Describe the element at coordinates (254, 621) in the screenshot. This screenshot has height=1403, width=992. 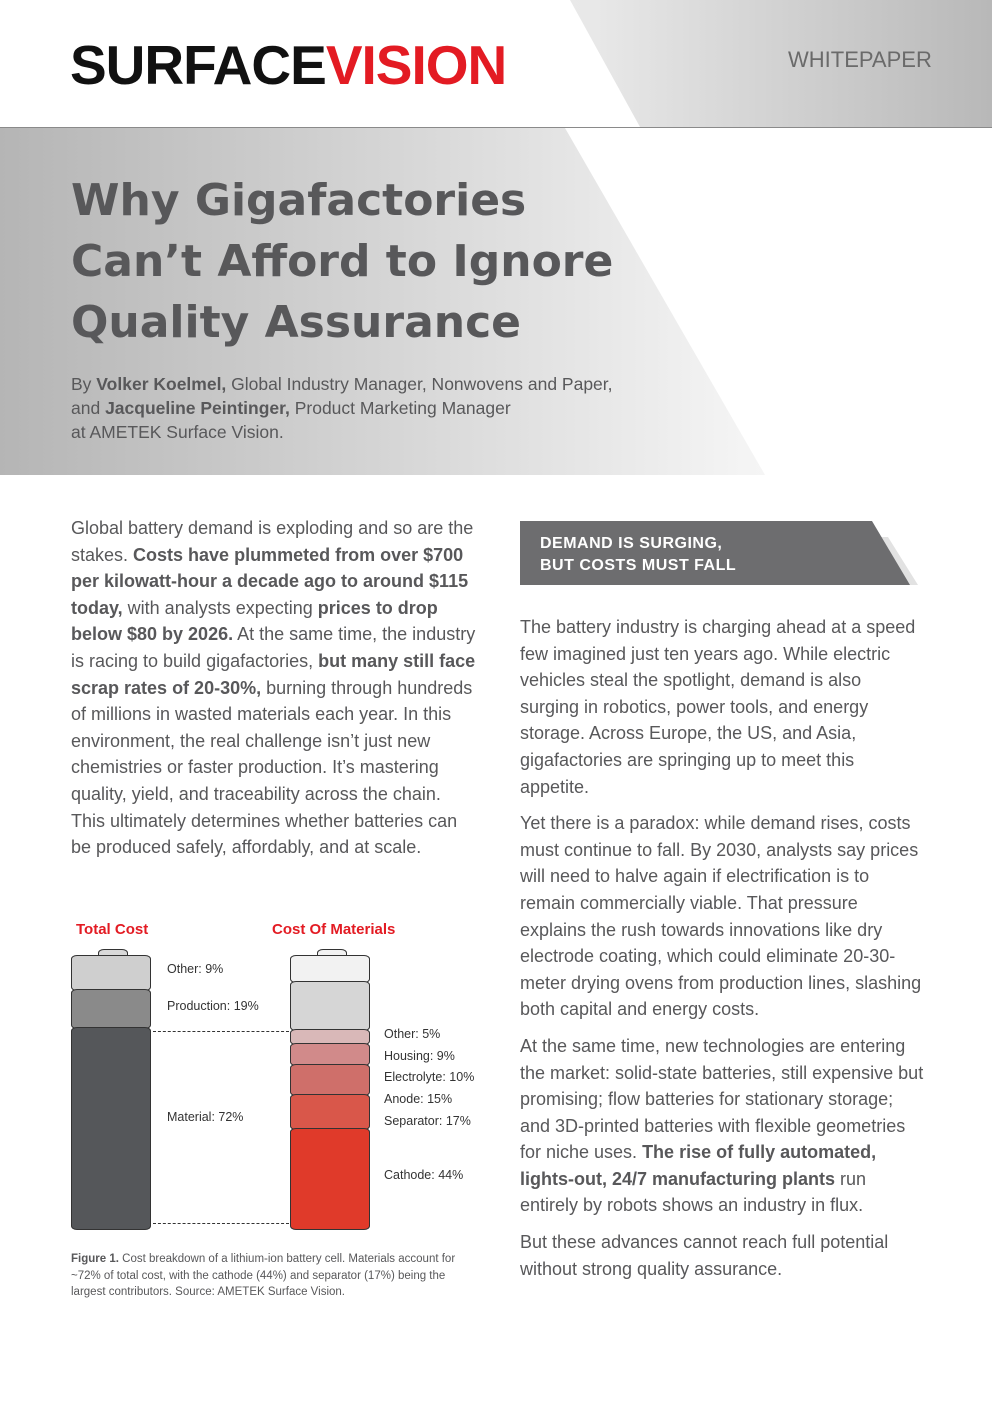
I see `intro-text-run: prices to drop below $80 by 2026.` at that location.